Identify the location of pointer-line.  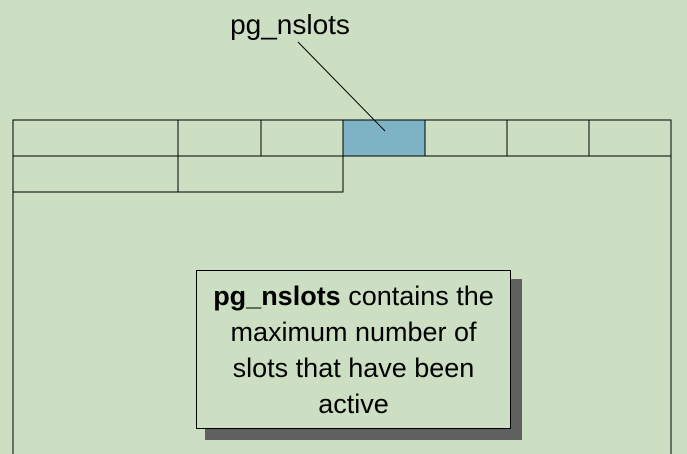
(341, 86).